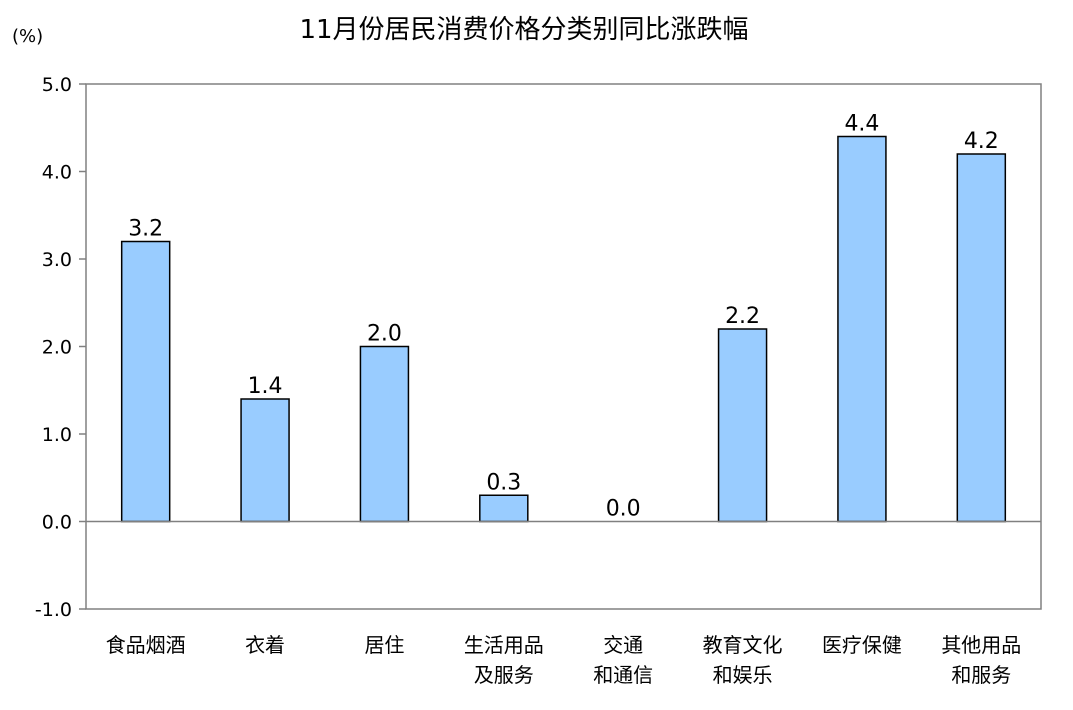 The width and height of the screenshot is (1073, 710). I want to click on x-tick-label: 生活用品, so click(504, 645).